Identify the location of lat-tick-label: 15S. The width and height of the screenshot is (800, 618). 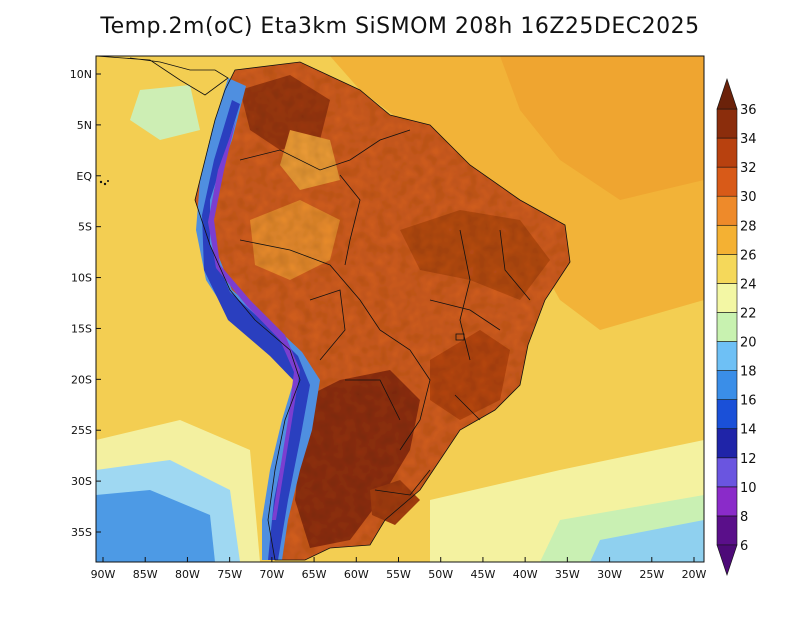
(81, 328).